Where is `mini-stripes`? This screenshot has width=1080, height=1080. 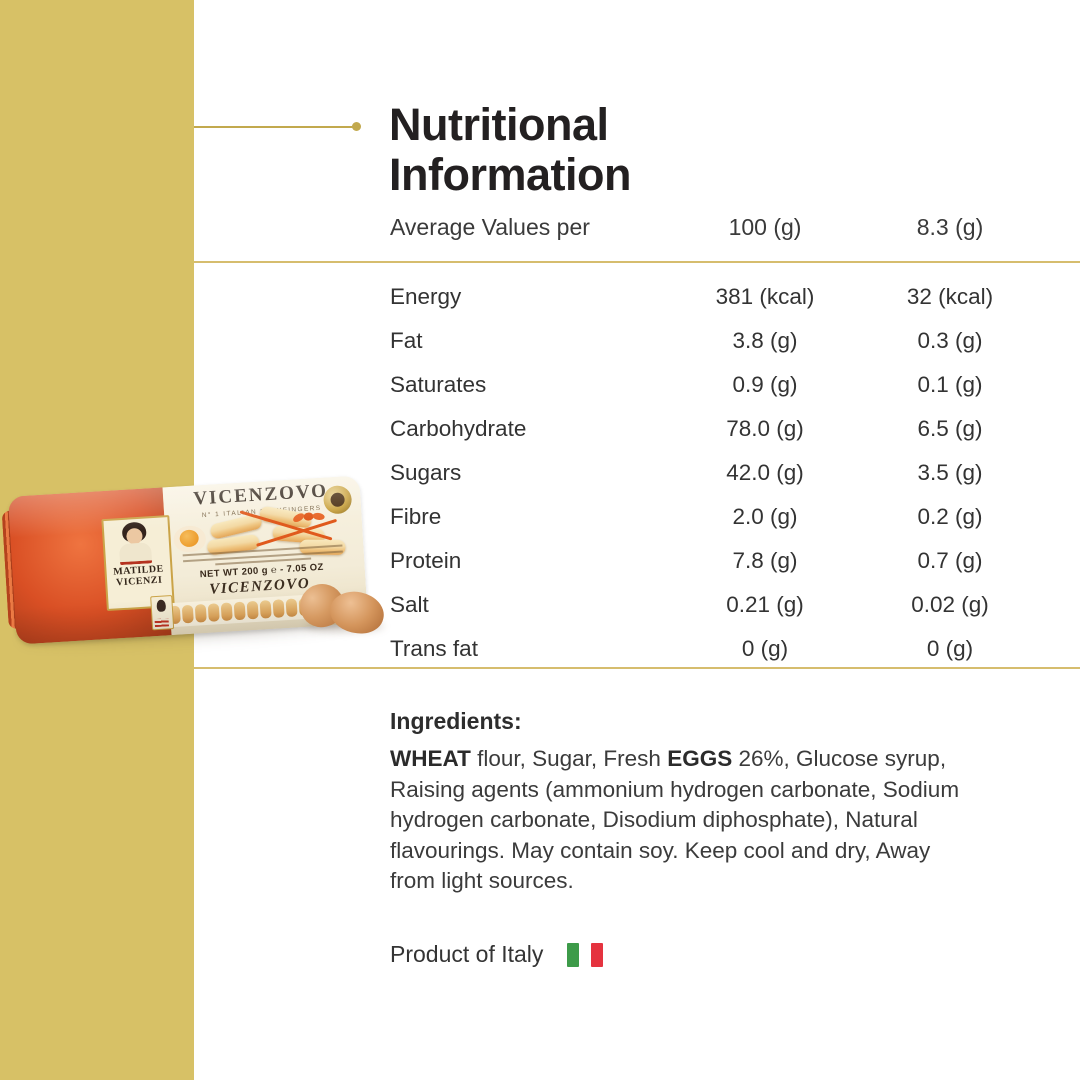
mini-stripes is located at coordinates (162, 623).